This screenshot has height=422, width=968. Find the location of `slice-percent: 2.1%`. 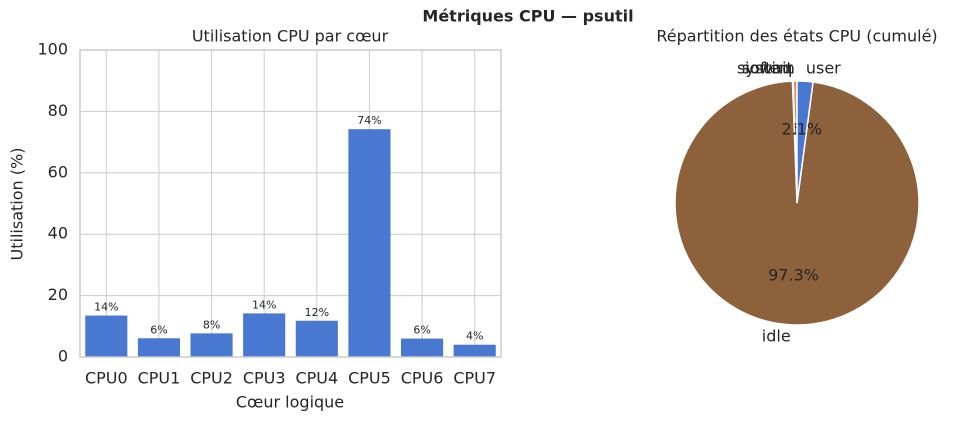

slice-percent: 2.1% is located at coordinates (801, 128).